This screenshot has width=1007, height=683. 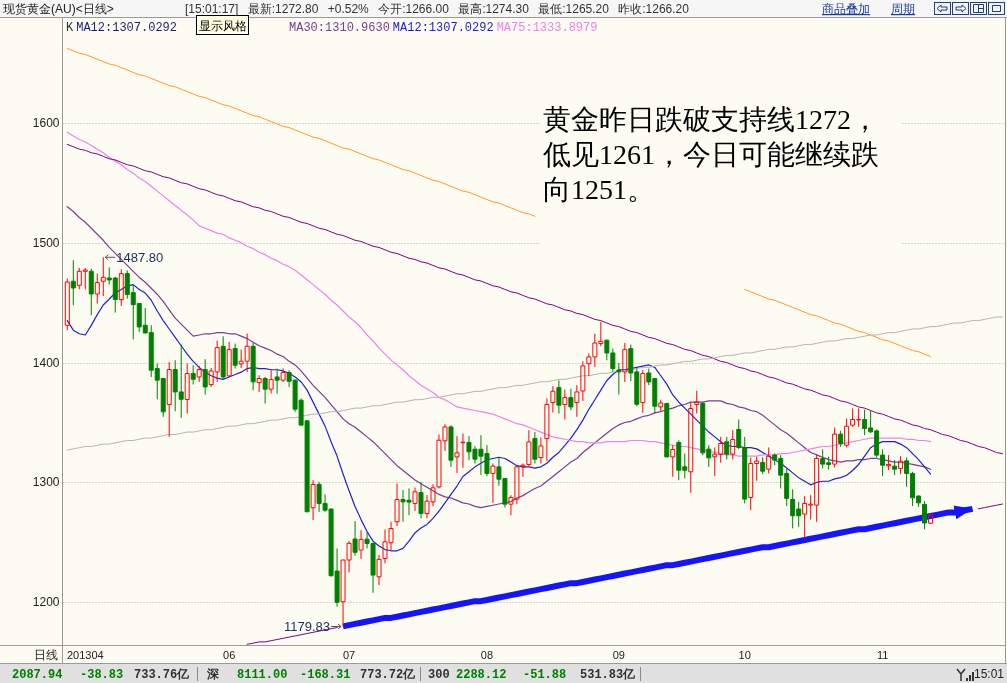 What do you see at coordinates (222, 25) in the screenshot?
I see `tooltip: 显示风格` at bounding box center [222, 25].